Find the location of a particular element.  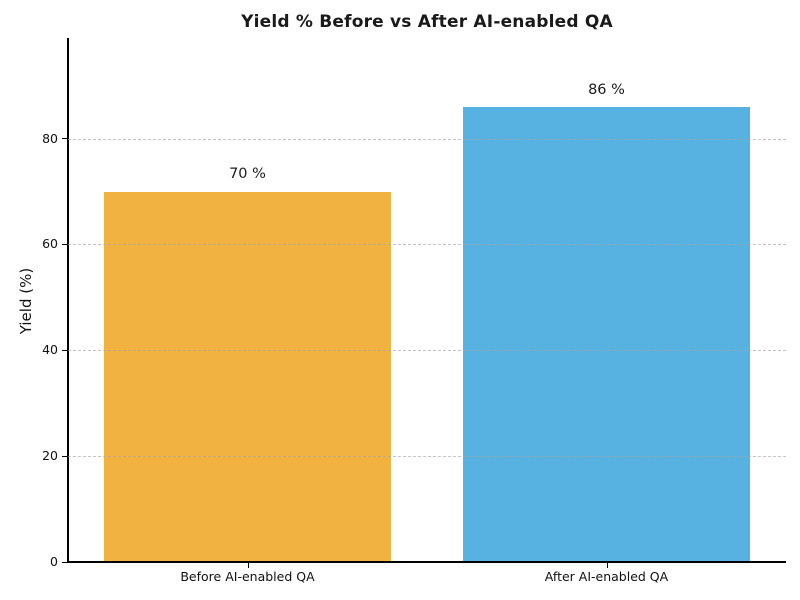

x-axis-spine is located at coordinates (426, 562).